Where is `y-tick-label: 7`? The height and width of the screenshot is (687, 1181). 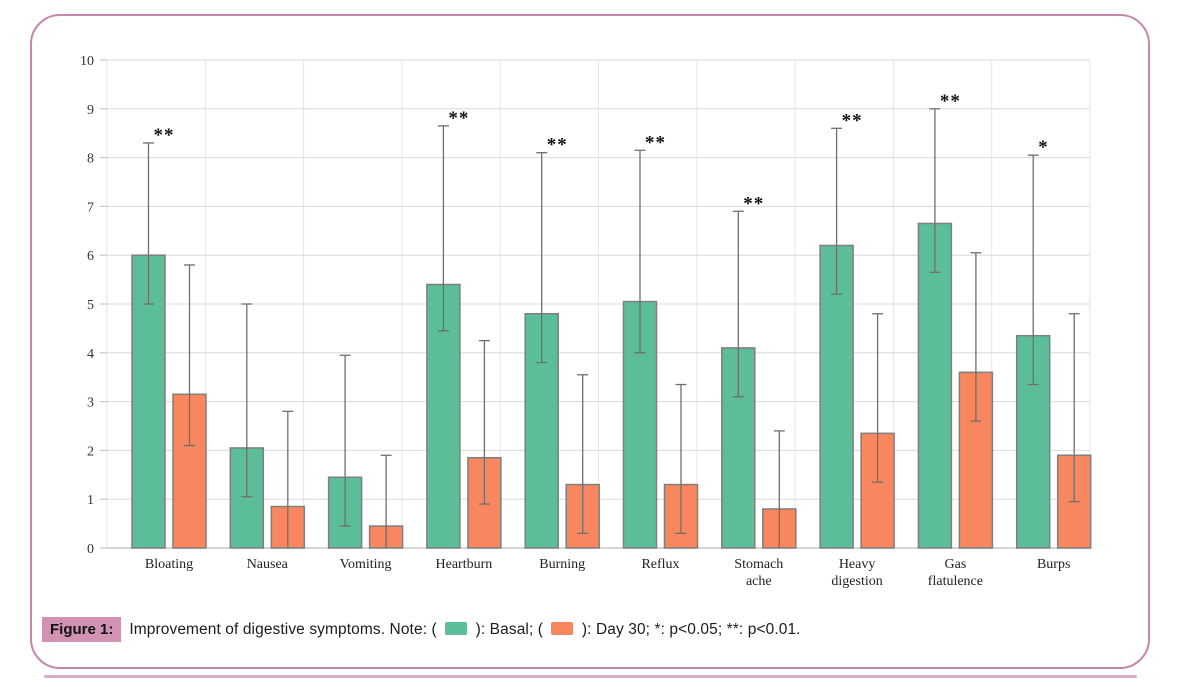
y-tick-label: 7 is located at coordinates (90, 207).